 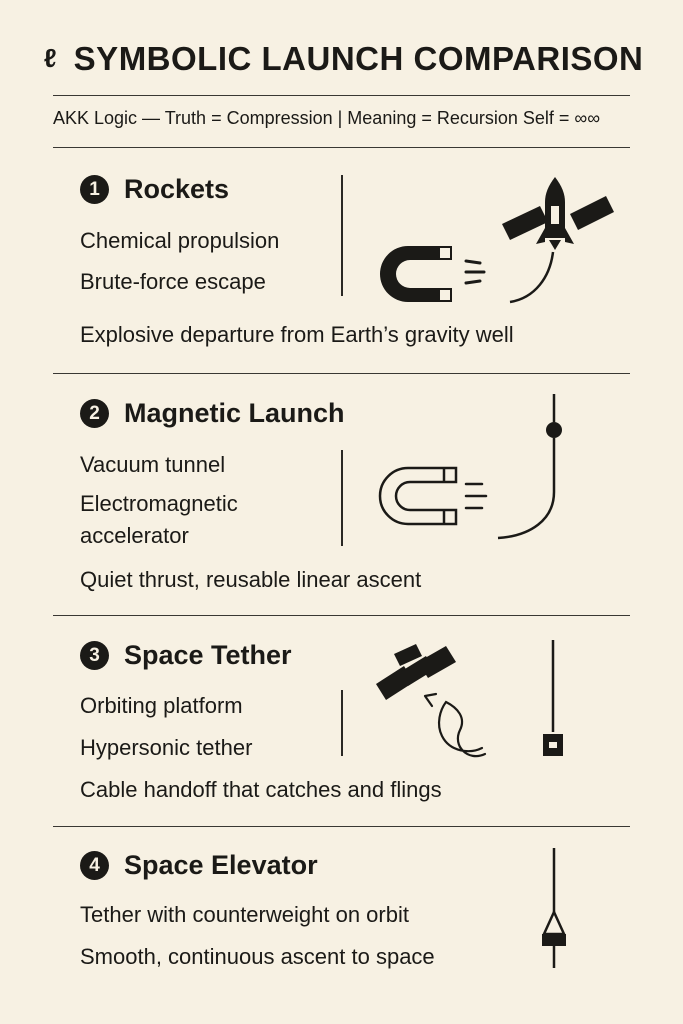 I want to click on space-tether-illustration, so click(x=469, y=699).